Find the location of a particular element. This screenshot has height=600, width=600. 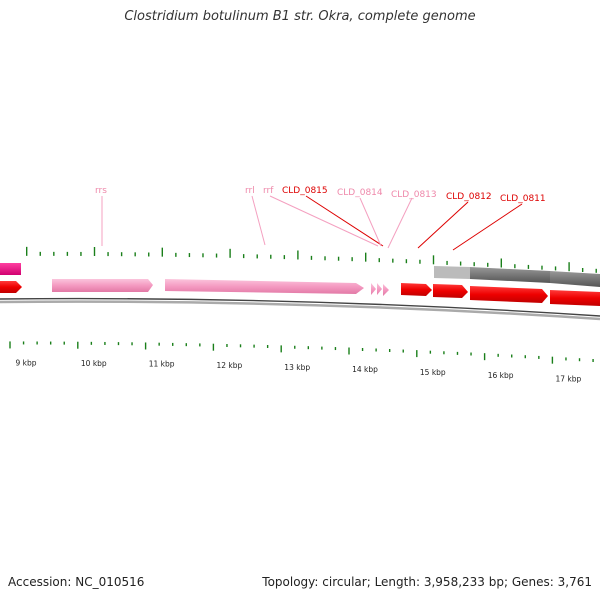

cld-0813-leader is located at coordinates (400, 223).